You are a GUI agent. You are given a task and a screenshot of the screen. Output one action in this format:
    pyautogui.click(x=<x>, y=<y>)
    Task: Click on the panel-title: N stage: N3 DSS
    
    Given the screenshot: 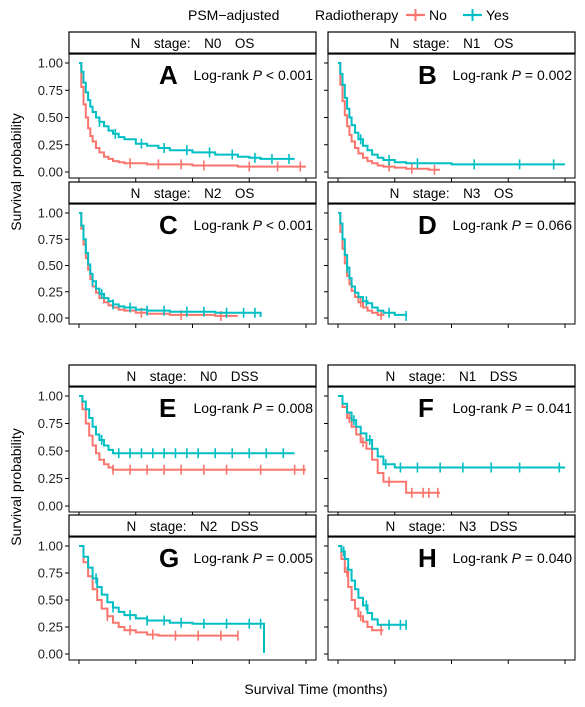 What is the action you would take?
    pyautogui.click(x=451, y=526)
    